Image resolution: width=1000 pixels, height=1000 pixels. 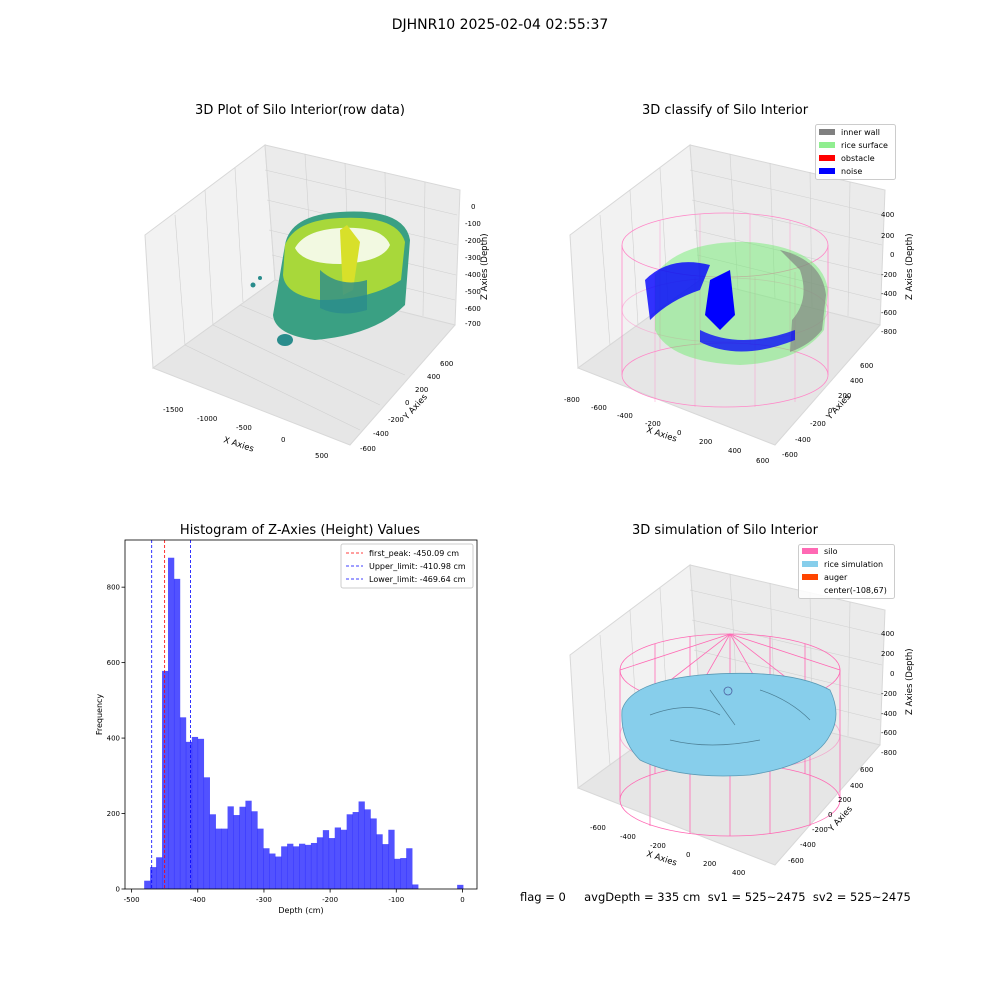 I want to click on legend-swatch-noise, so click(x=827, y=171).